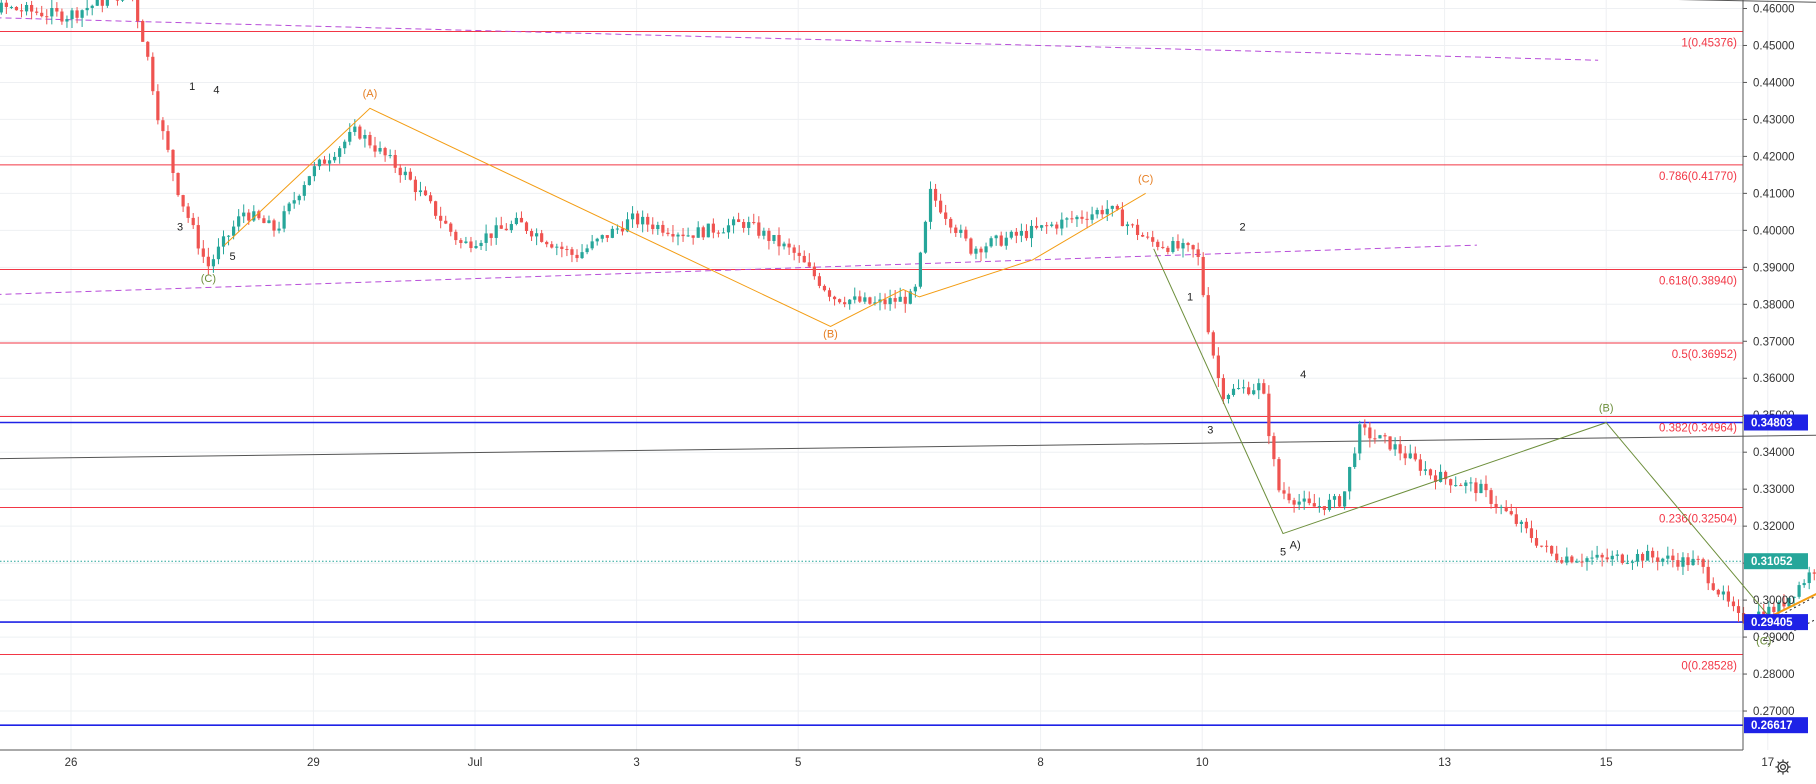 The height and width of the screenshot is (784, 1816). Describe the element at coordinates (1606, 409) in the screenshot. I see `wave-label: (B)` at that location.